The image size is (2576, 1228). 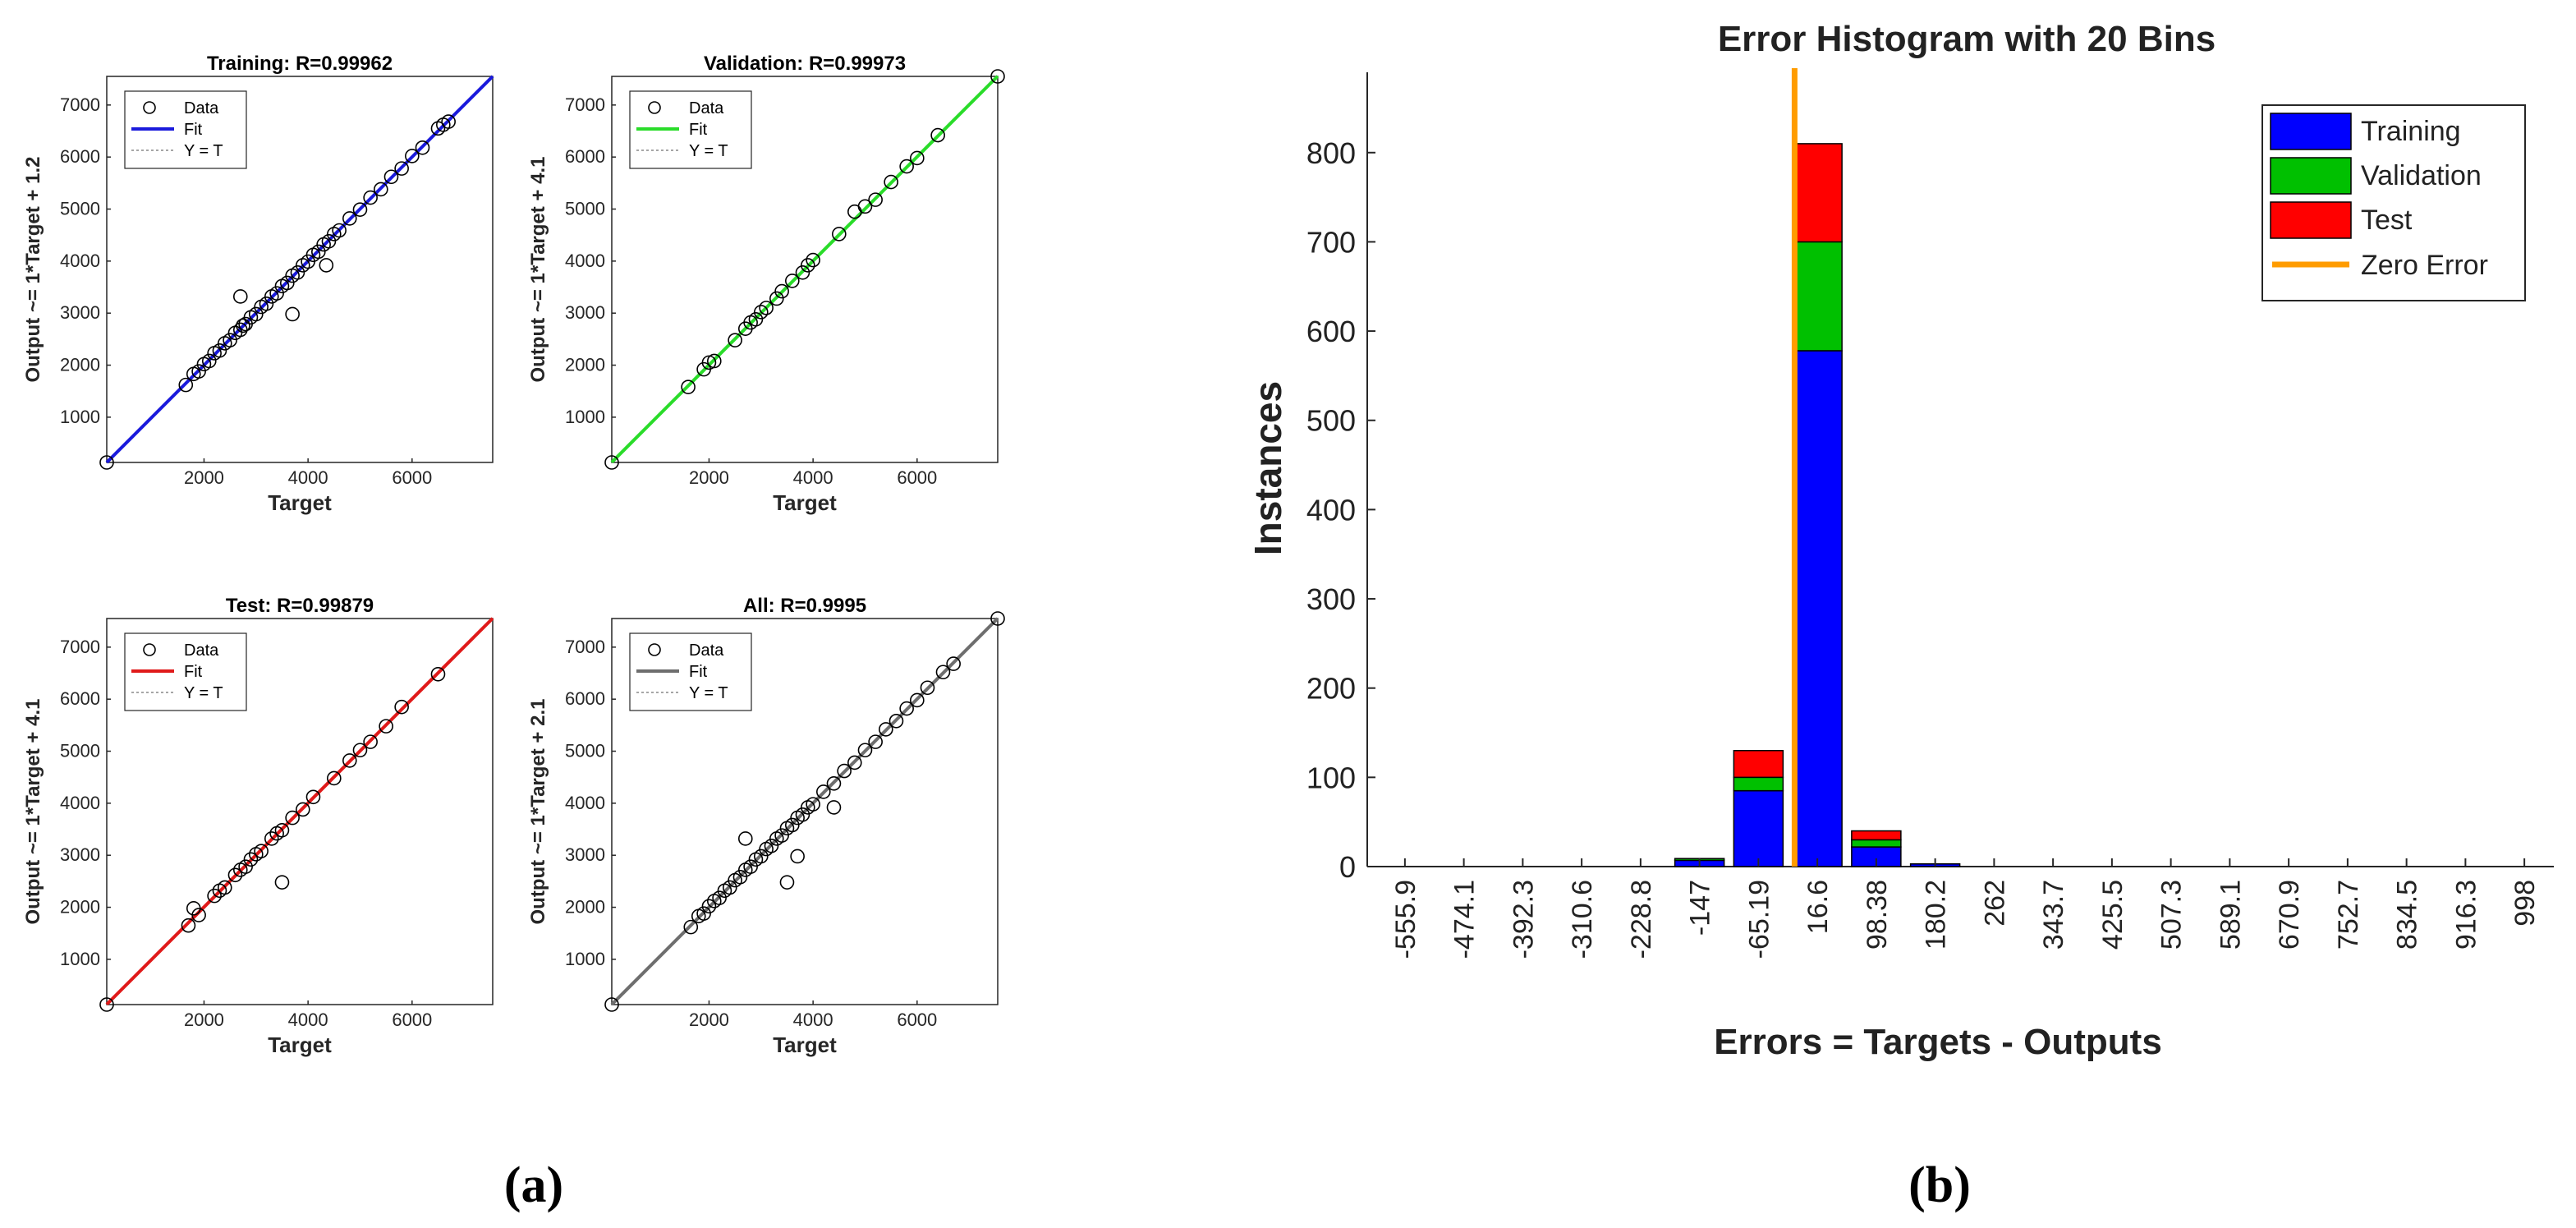 What do you see at coordinates (300, 64) in the screenshot?
I see `chart-title-training: Training: R=0.99962` at bounding box center [300, 64].